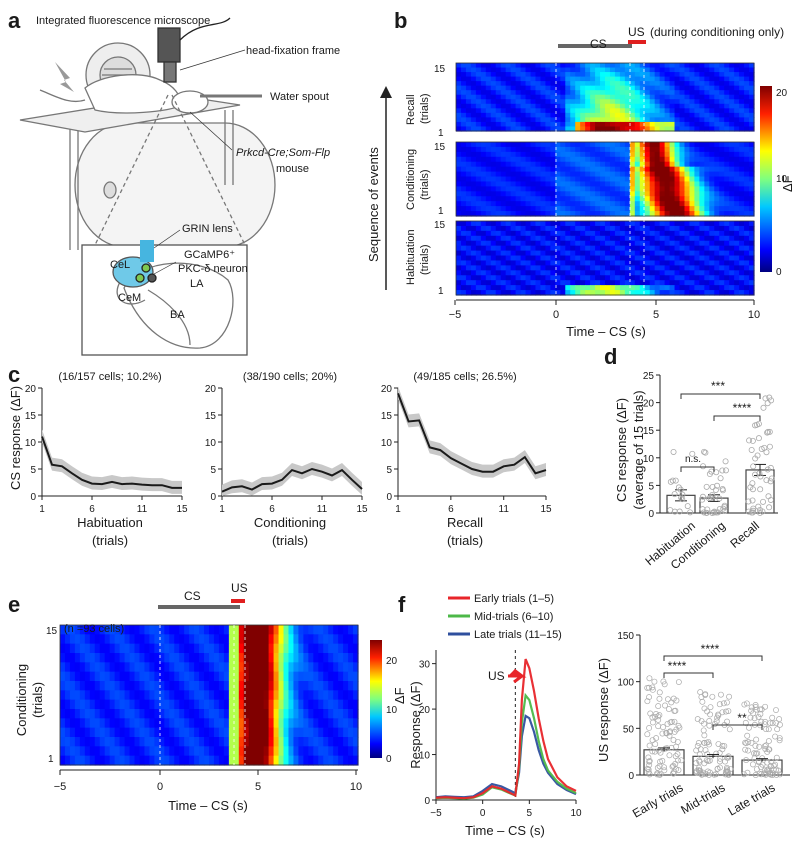 Image resolution: width=800 pixels, height=851 pixels. I want to click on c-recall-xtick: 1, so click(398, 509).